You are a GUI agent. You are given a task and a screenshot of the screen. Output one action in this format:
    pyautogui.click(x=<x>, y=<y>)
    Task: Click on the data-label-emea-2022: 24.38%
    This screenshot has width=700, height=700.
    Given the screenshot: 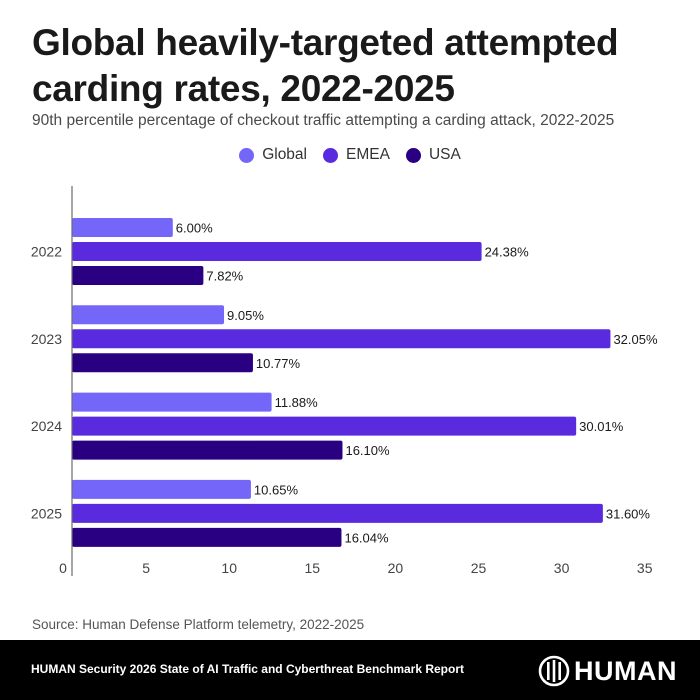 What is the action you would take?
    pyautogui.click(x=507, y=252)
    